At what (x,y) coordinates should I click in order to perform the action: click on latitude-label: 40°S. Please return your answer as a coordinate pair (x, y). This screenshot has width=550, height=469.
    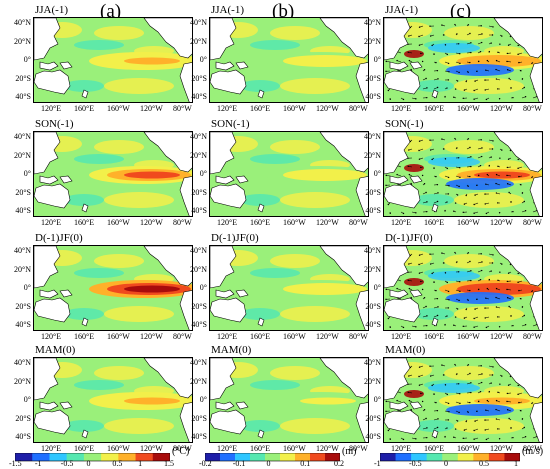
    Looking at the image, I should click on (199, 96).